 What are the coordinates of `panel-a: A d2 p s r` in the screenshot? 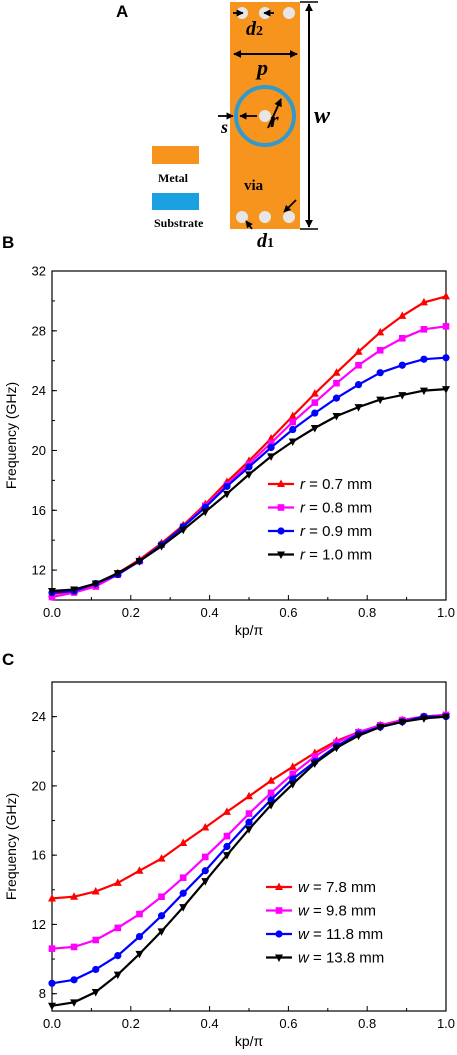 It's located at (223, 126).